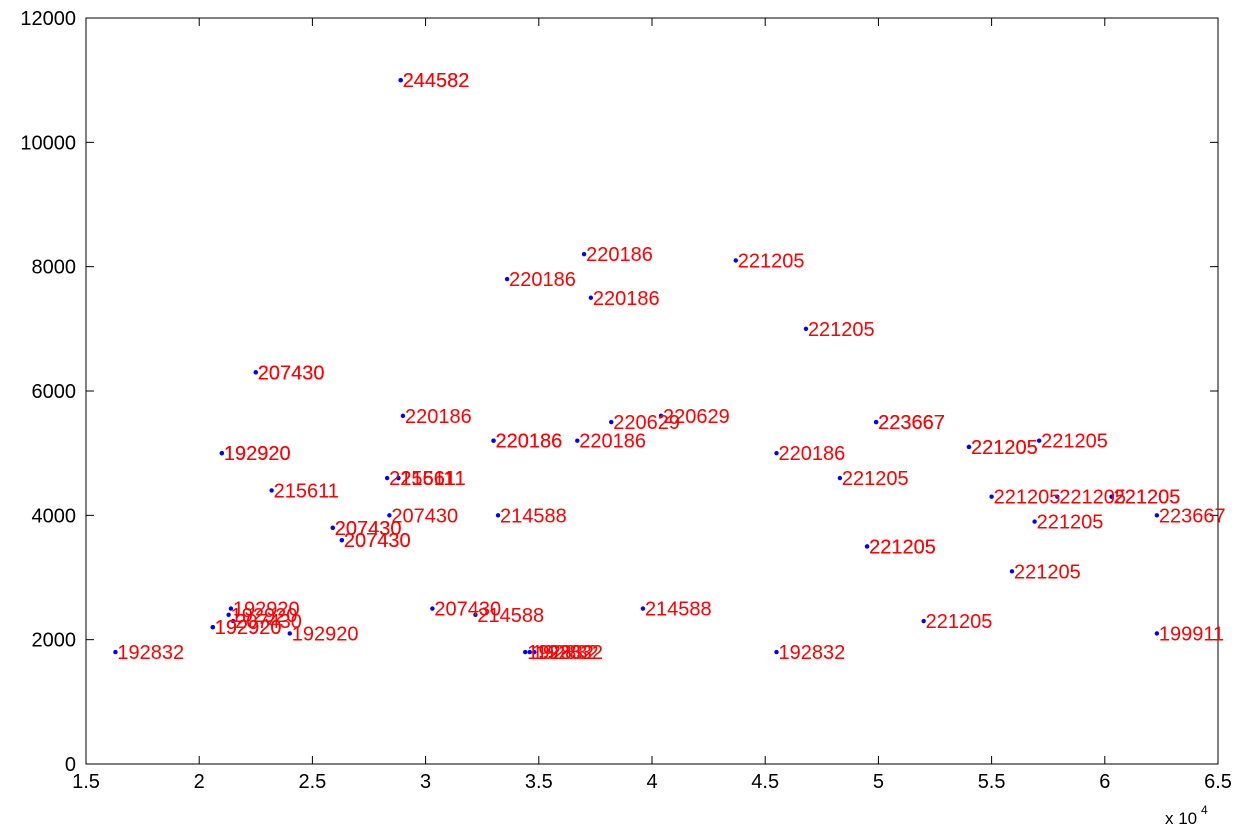  What do you see at coordinates (1191, 634) in the screenshot?
I see `data-point-label: 199911` at bounding box center [1191, 634].